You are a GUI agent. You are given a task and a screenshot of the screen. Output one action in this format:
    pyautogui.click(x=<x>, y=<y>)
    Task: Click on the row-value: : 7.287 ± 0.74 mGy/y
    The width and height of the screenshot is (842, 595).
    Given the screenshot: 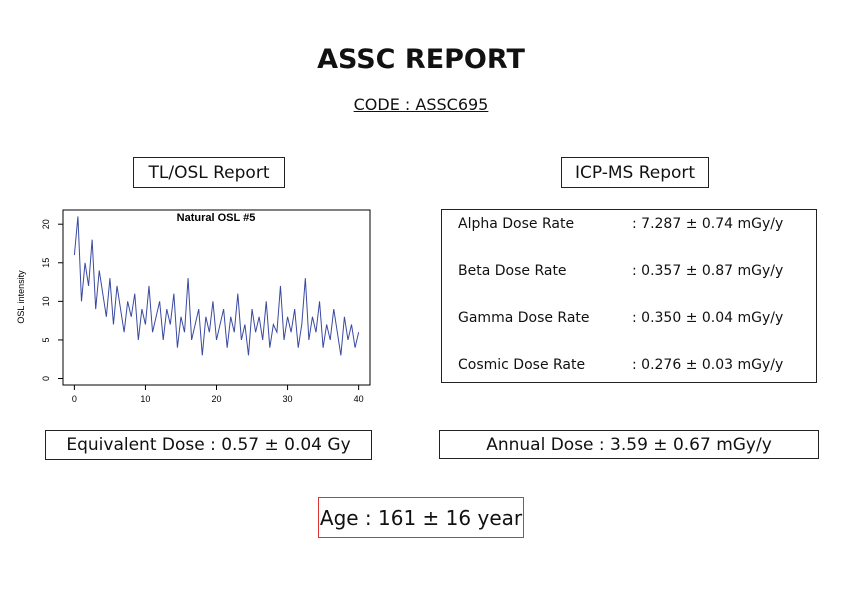 What is the action you would take?
    pyautogui.click(x=708, y=224)
    